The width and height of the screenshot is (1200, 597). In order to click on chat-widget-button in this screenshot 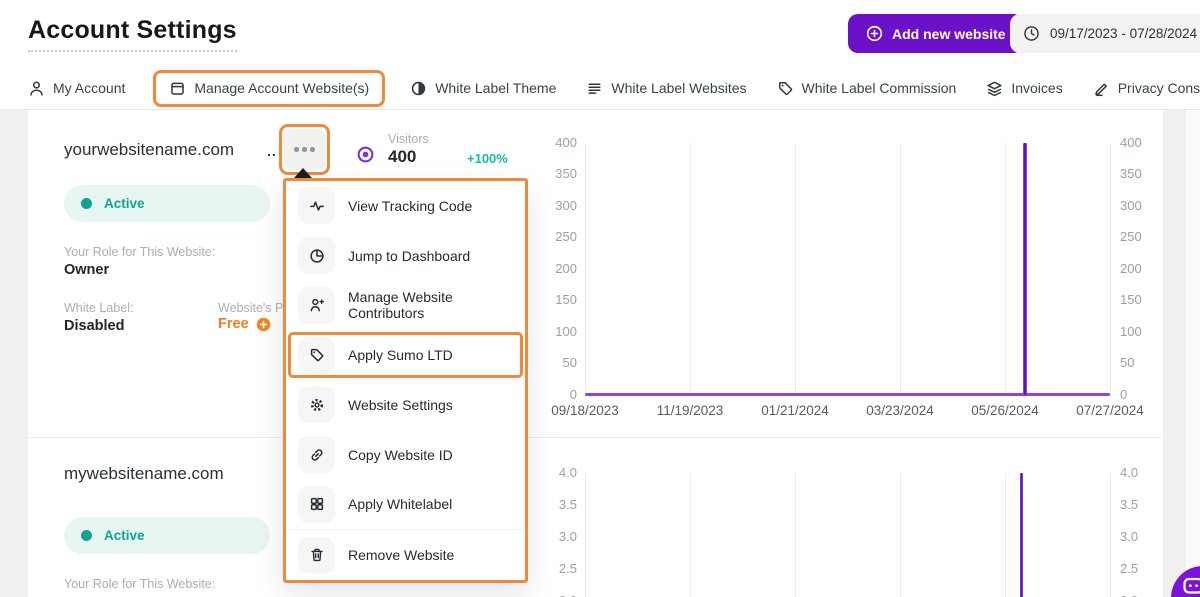, I will do `click(1185, 581)`.